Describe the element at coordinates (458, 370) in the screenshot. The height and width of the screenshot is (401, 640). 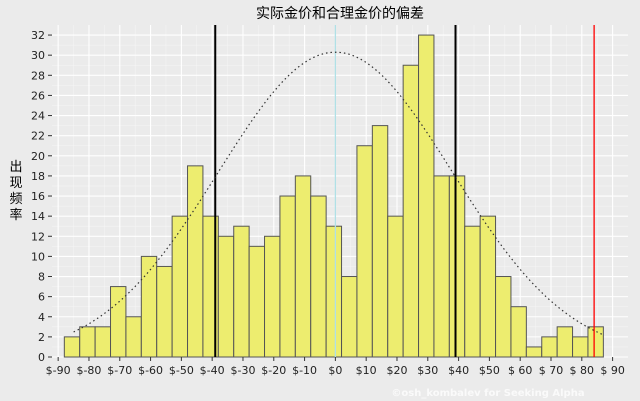
I see `x-tick-label: $40` at that location.